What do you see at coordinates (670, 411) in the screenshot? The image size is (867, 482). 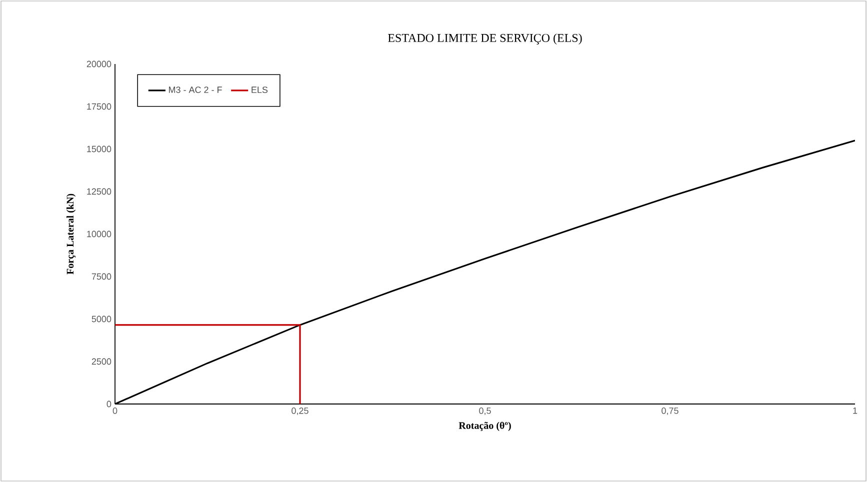 I see `x-tick-label: 0,75` at bounding box center [670, 411].